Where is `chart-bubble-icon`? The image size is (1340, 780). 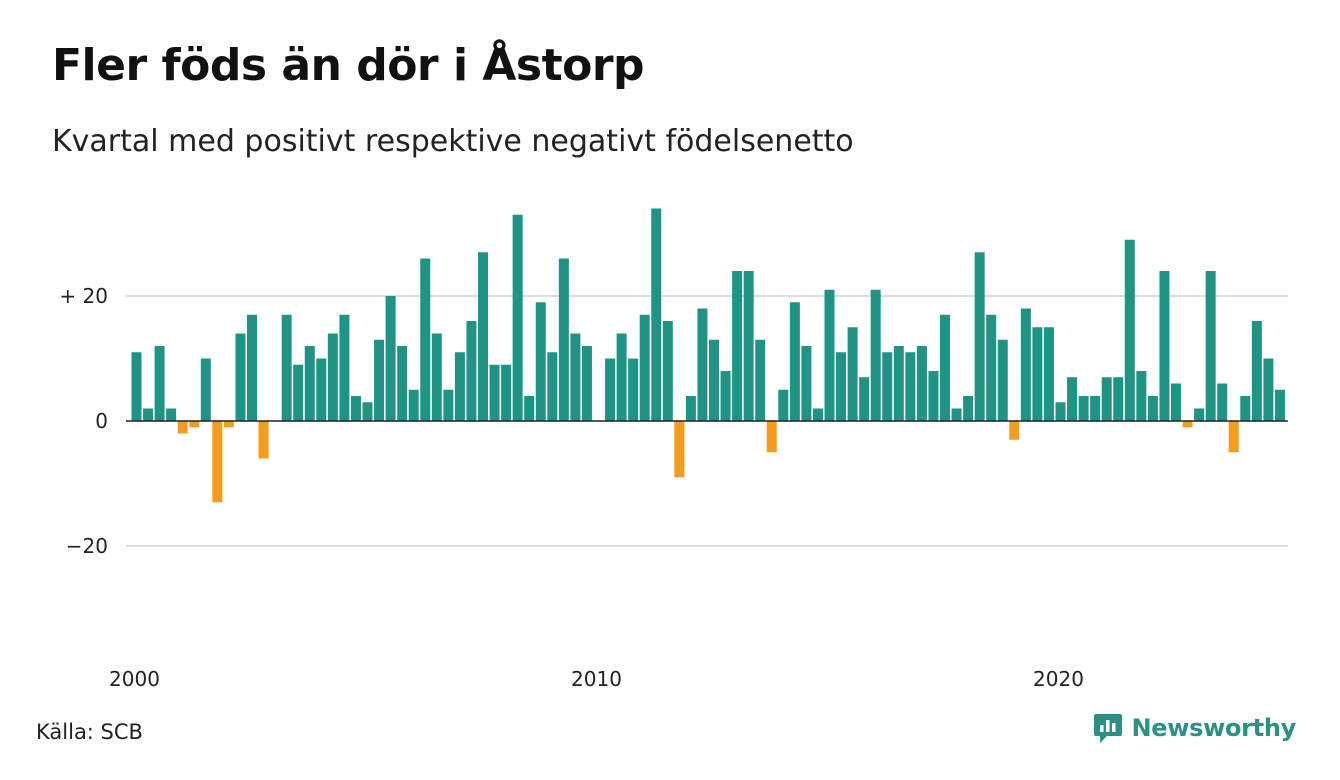
chart-bubble-icon is located at coordinates (1108, 728).